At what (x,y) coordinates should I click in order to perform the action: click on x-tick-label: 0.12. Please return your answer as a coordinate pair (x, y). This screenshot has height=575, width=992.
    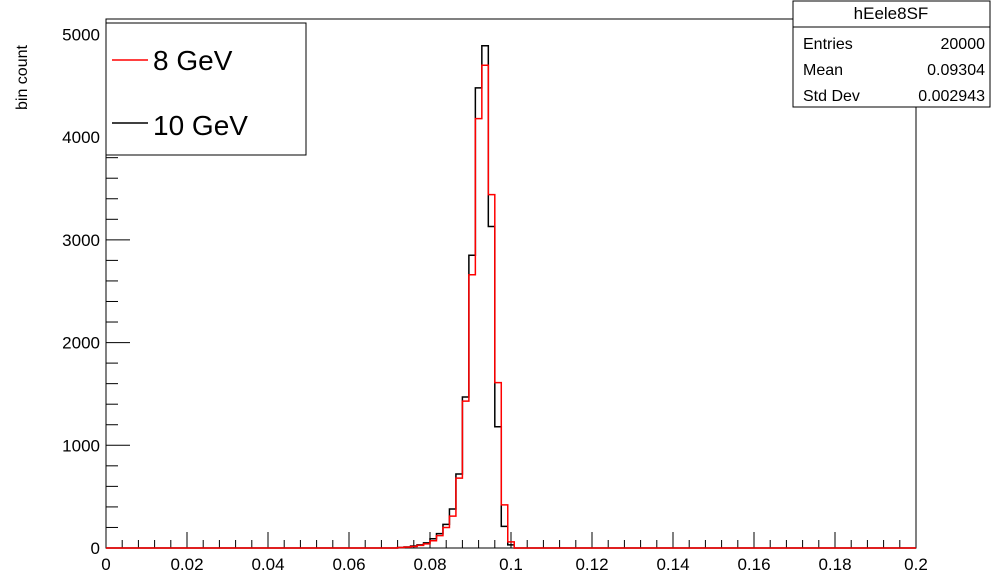
    Looking at the image, I should click on (591, 564).